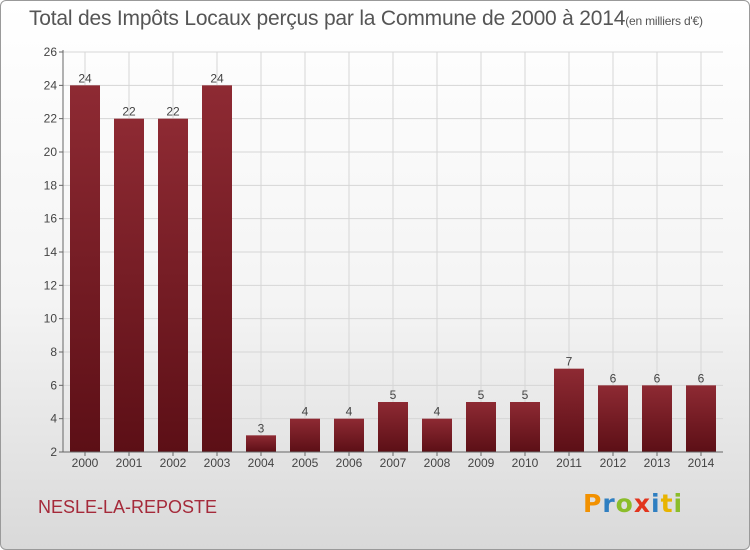 Image resolution: width=750 pixels, height=550 pixels. What do you see at coordinates (525, 463) in the screenshot?
I see `x-tick-label: 2010` at bounding box center [525, 463].